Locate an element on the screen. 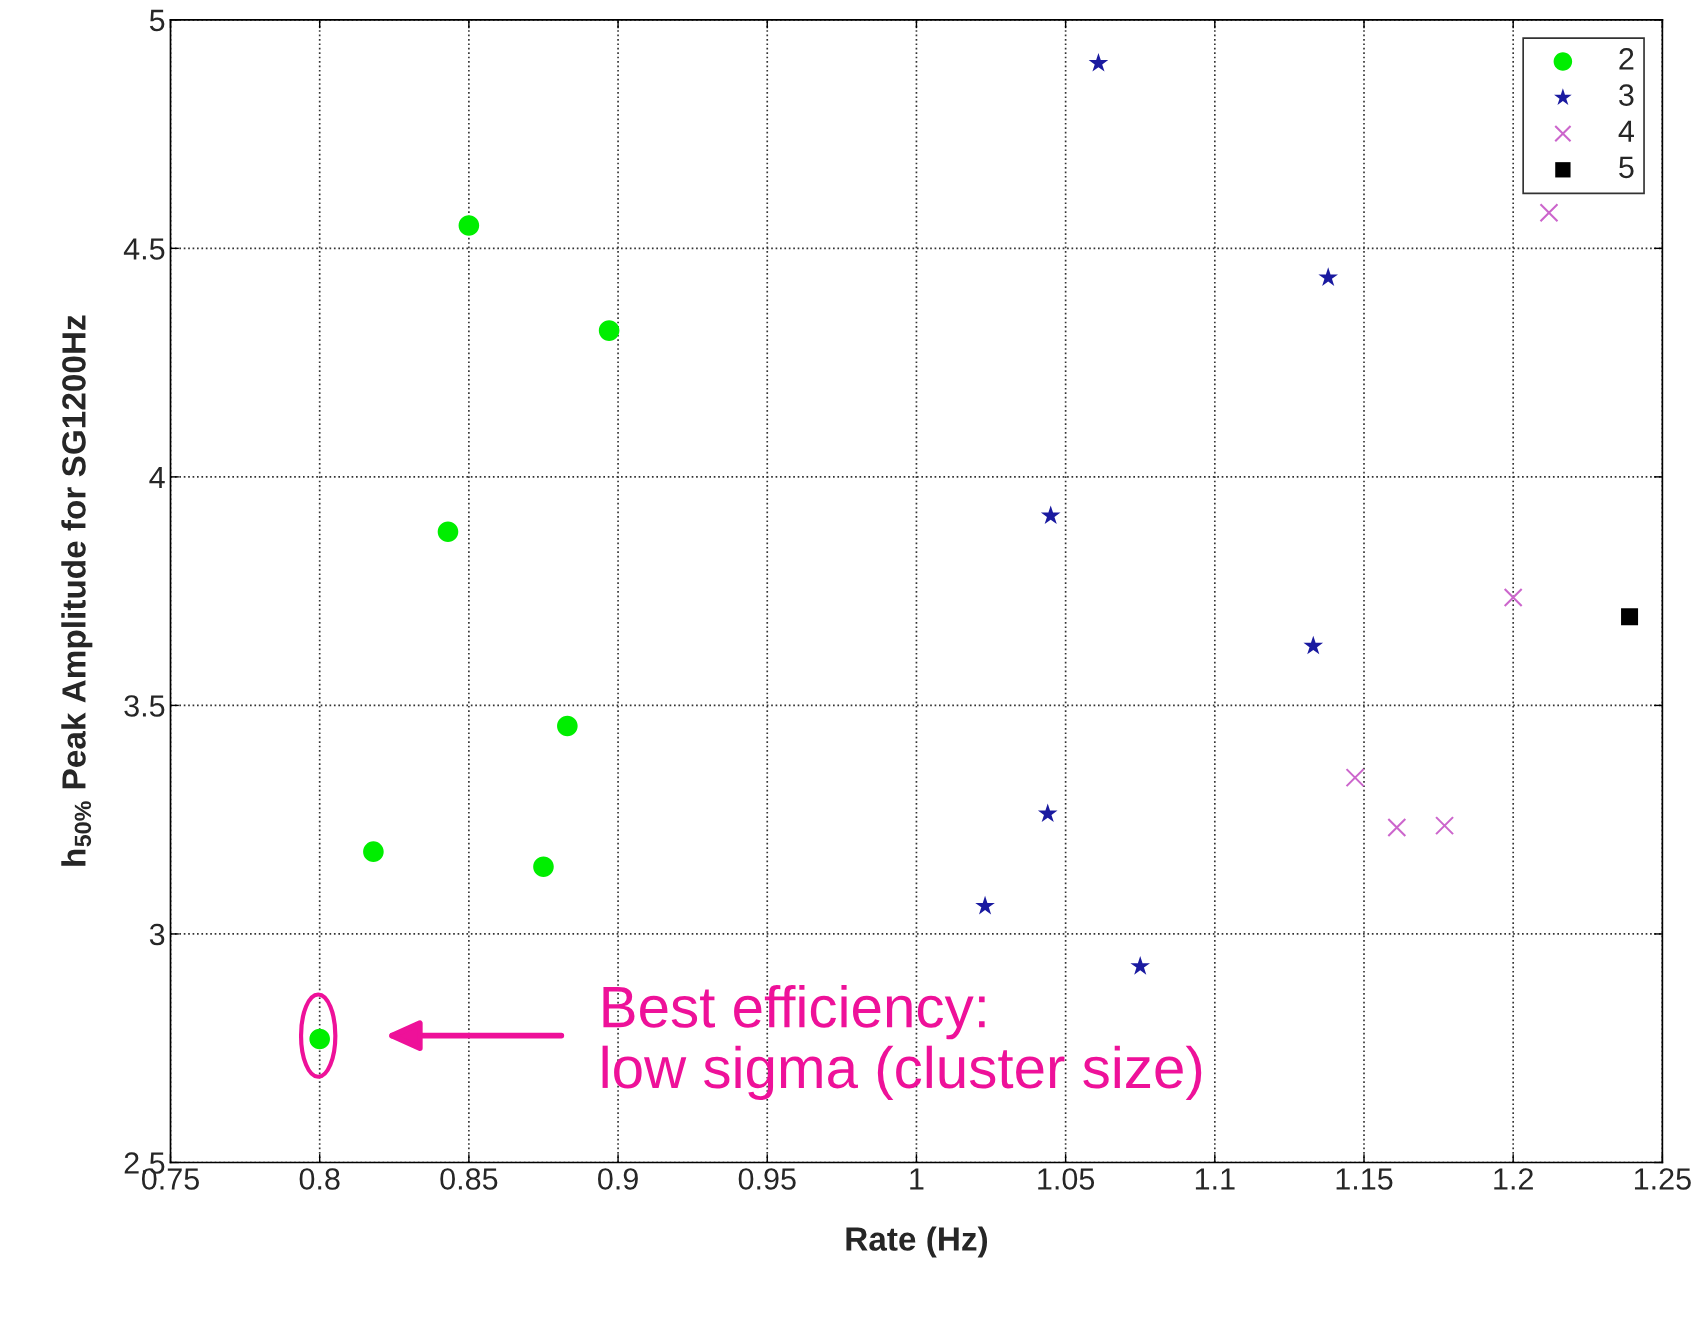 This screenshot has width=1705, height=1321. legend-label: 2 is located at coordinates (1626, 59).